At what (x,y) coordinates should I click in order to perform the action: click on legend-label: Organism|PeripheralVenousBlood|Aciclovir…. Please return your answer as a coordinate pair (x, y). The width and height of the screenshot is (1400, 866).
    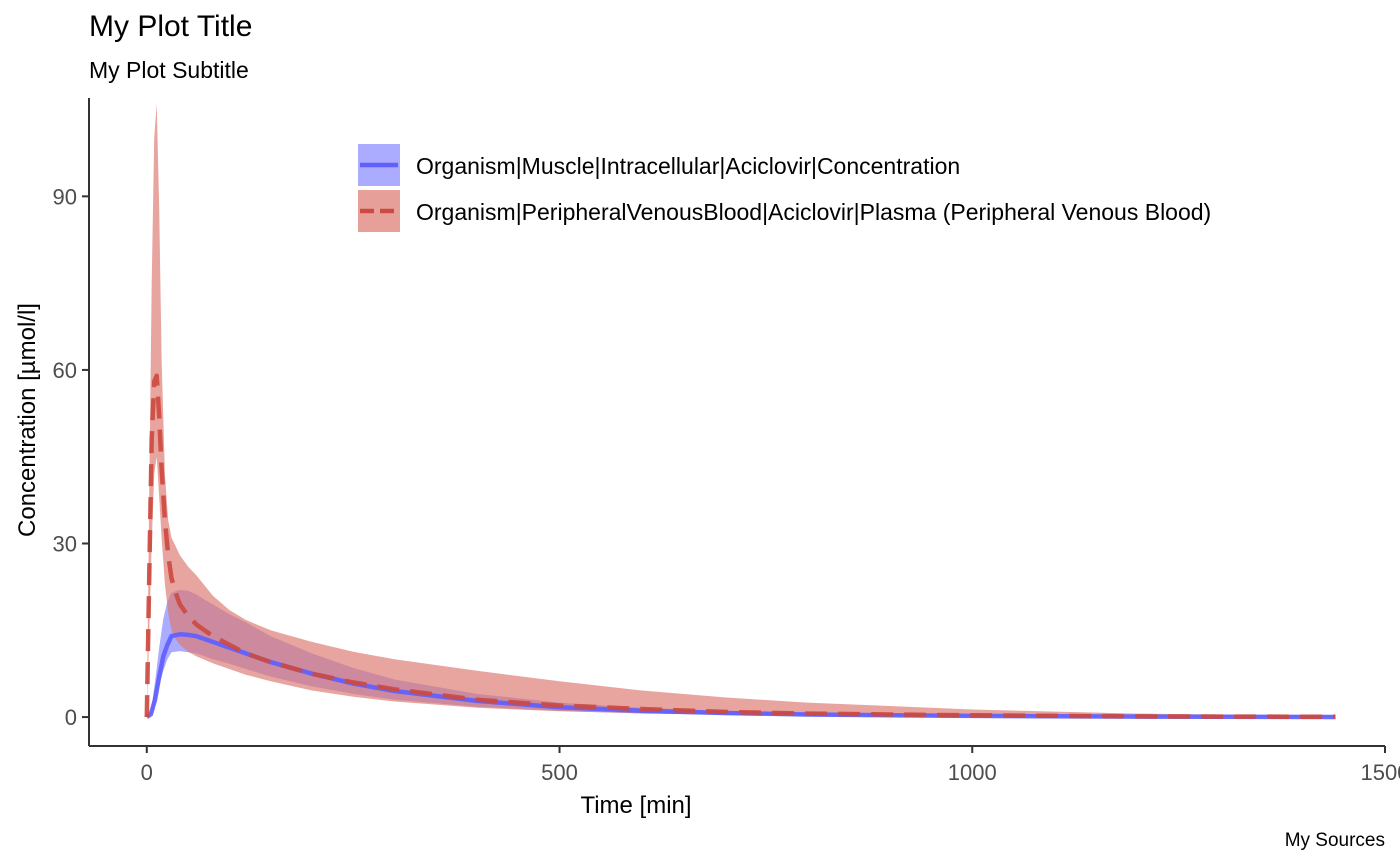
    Looking at the image, I should click on (813, 212).